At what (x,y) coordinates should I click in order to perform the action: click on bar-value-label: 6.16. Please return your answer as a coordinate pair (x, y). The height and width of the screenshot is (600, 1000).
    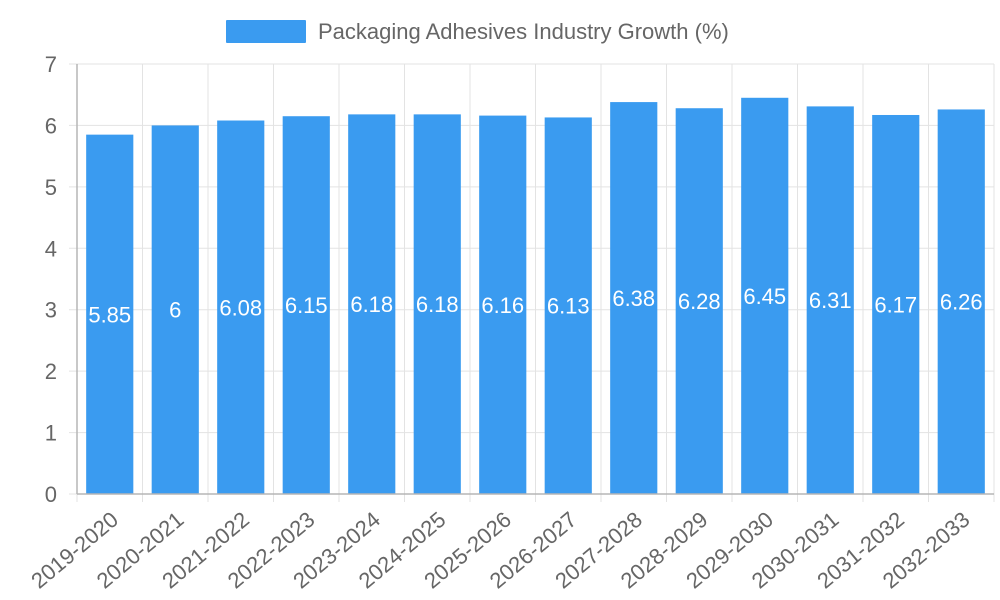
    Looking at the image, I should click on (502, 305).